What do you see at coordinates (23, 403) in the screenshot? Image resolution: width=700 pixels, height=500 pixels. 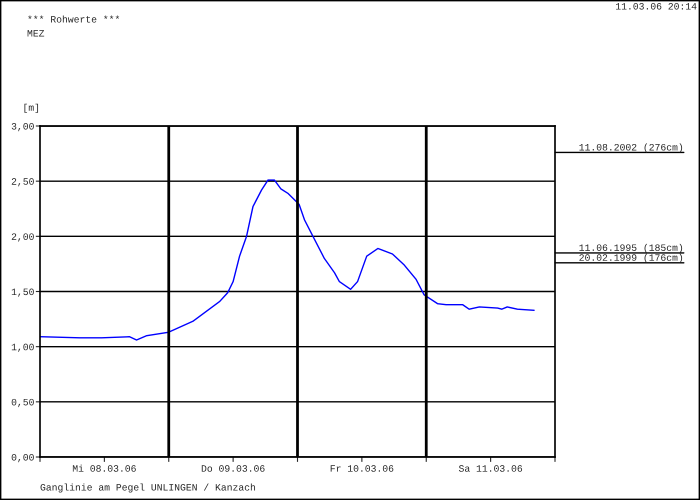 I see `y-tick-label: 0,50` at bounding box center [23, 403].